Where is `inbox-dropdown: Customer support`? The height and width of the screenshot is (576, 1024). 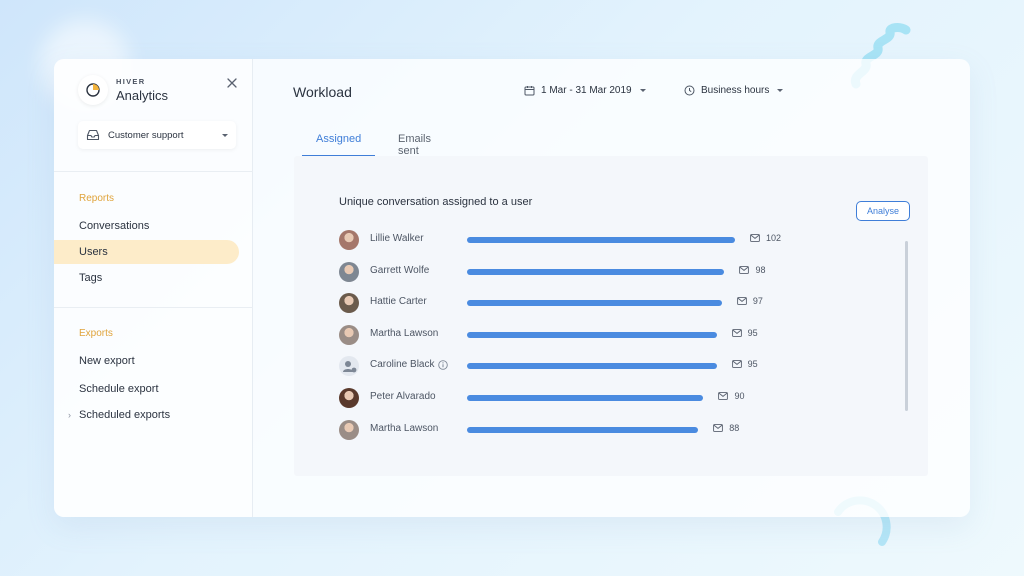
inbox-dropdown: Customer support is located at coordinates (157, 135).